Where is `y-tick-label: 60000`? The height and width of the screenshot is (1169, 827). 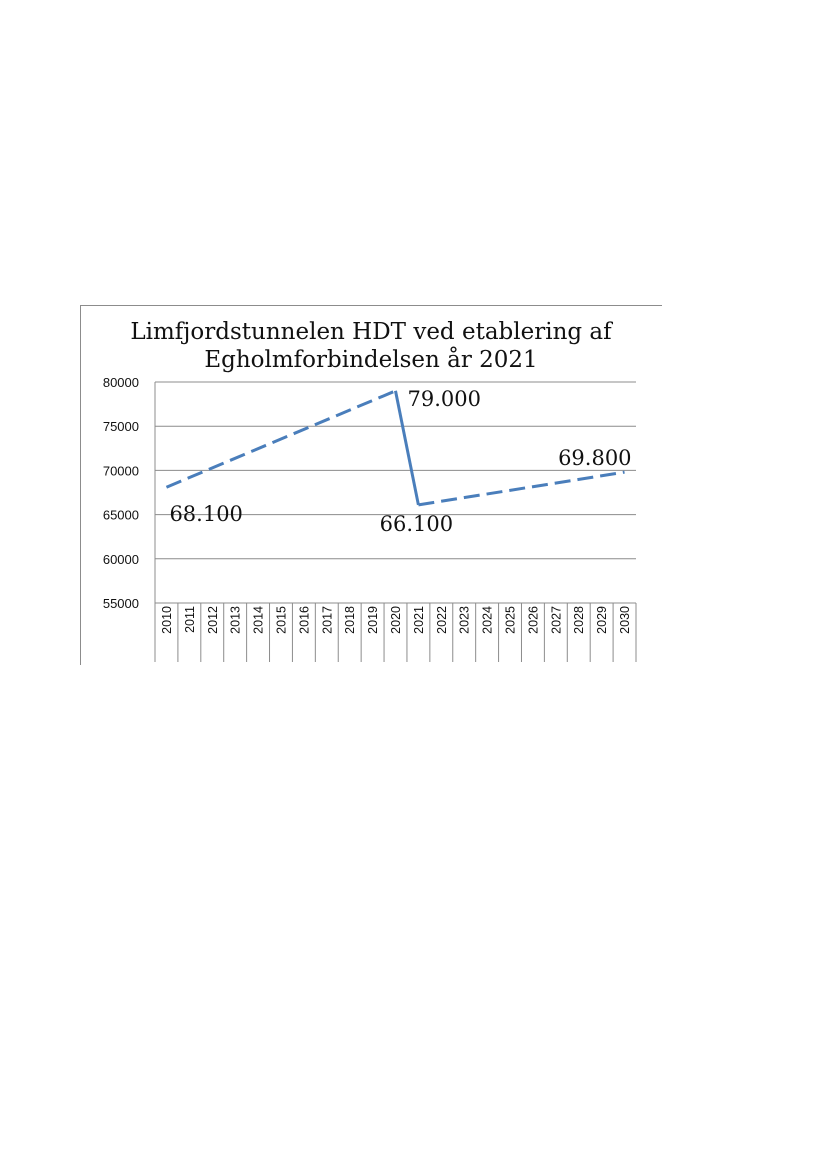 y-tick-label: 60000 is located at coordinates (121, 559).